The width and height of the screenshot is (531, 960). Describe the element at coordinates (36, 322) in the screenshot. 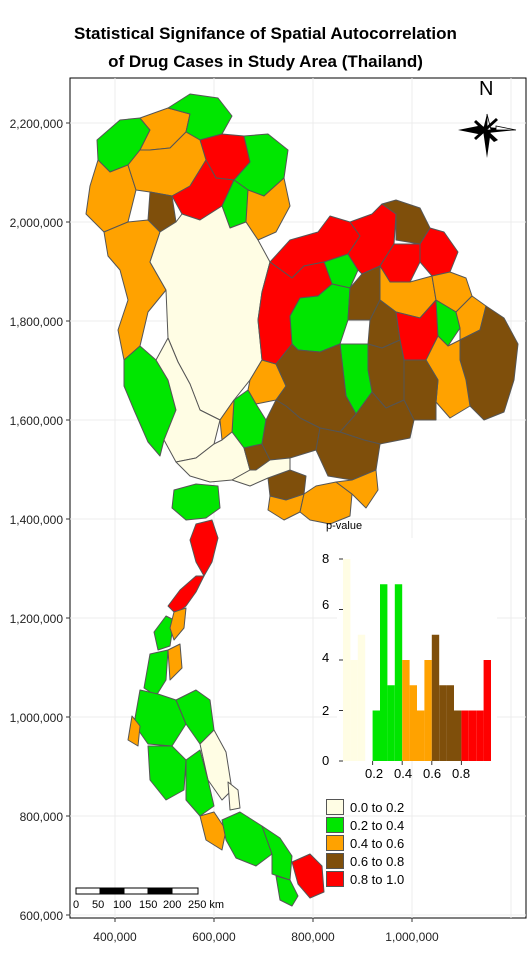

I see `y-tick-label: 1,800,000` at that location.